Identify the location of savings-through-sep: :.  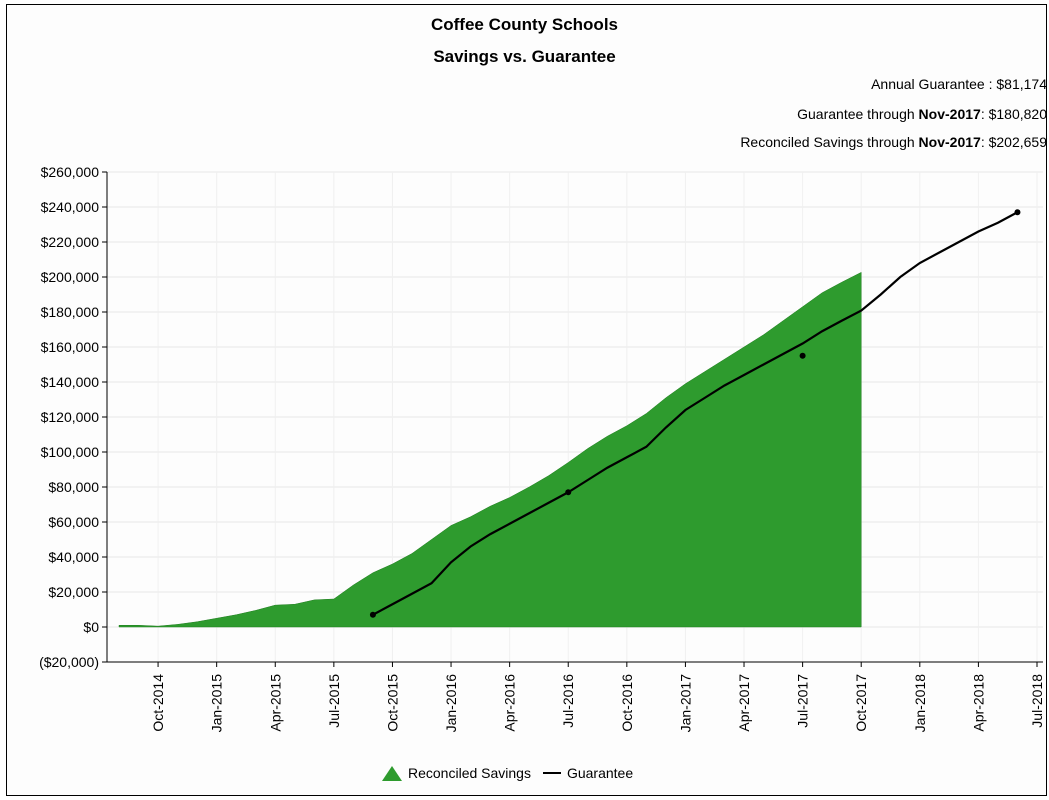
(984, 142).